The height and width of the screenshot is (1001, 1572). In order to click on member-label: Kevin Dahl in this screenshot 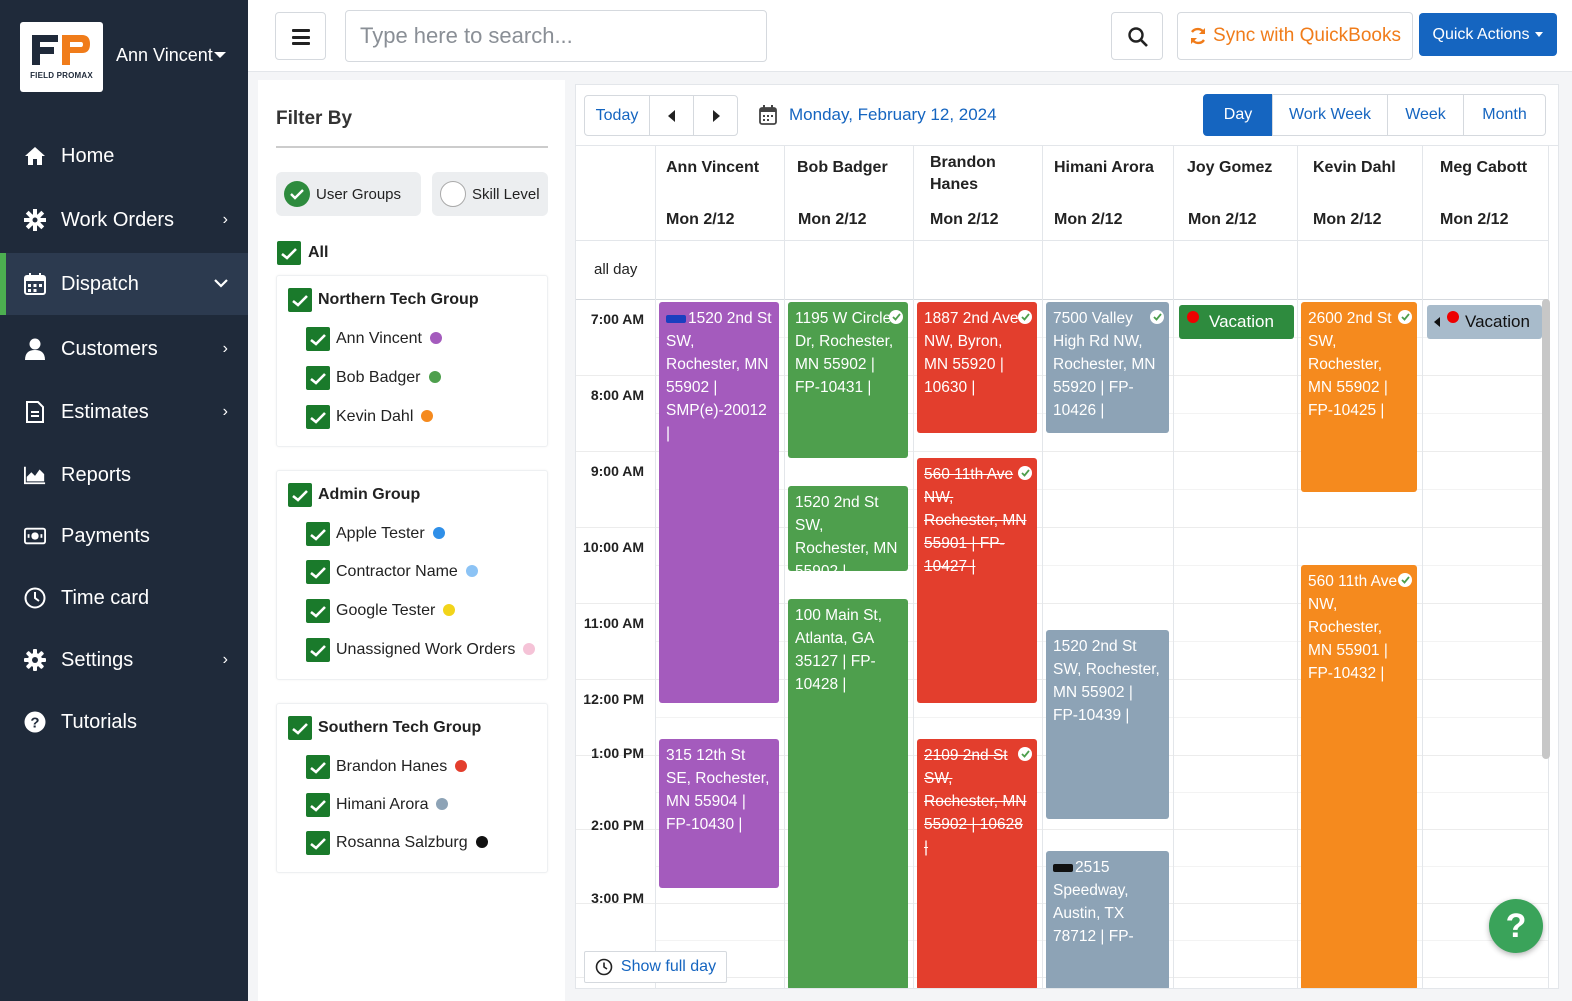, I will do `click(385, 417)`.